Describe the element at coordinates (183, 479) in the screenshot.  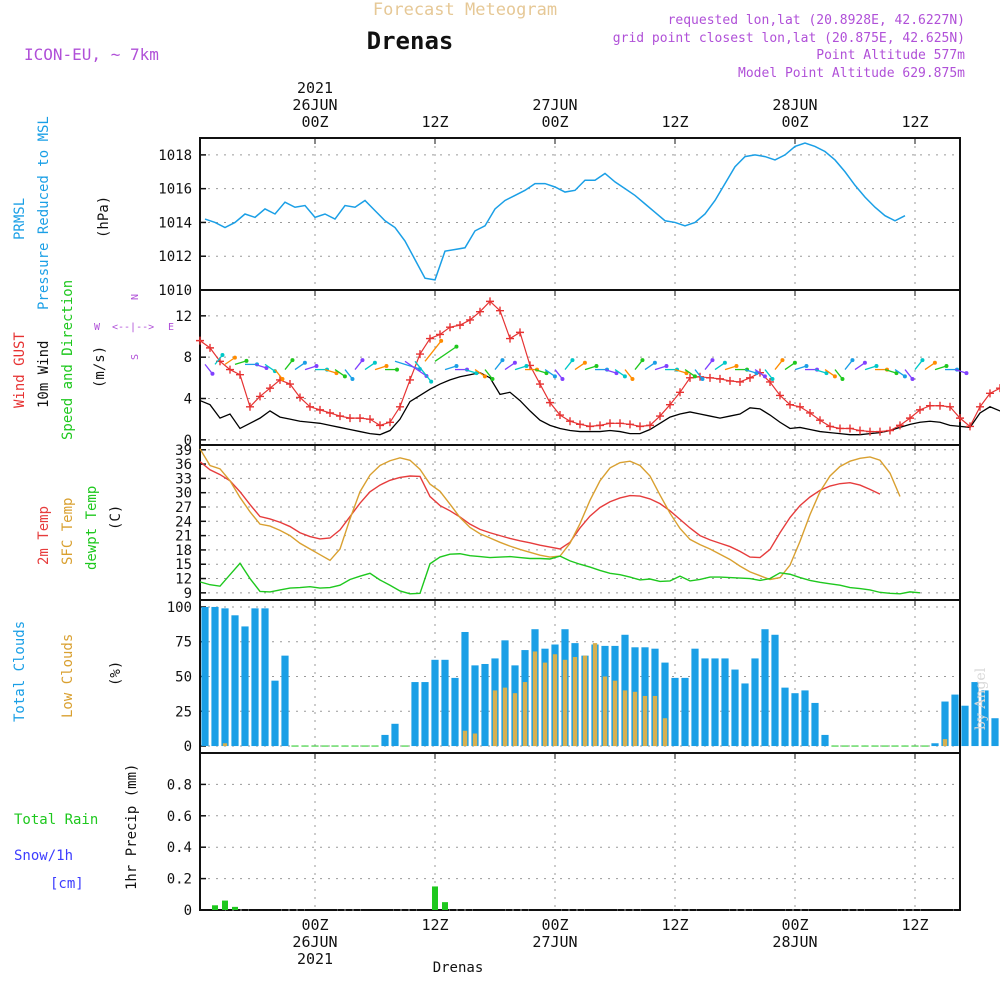
I see `y-tick-label: 33` at that location.